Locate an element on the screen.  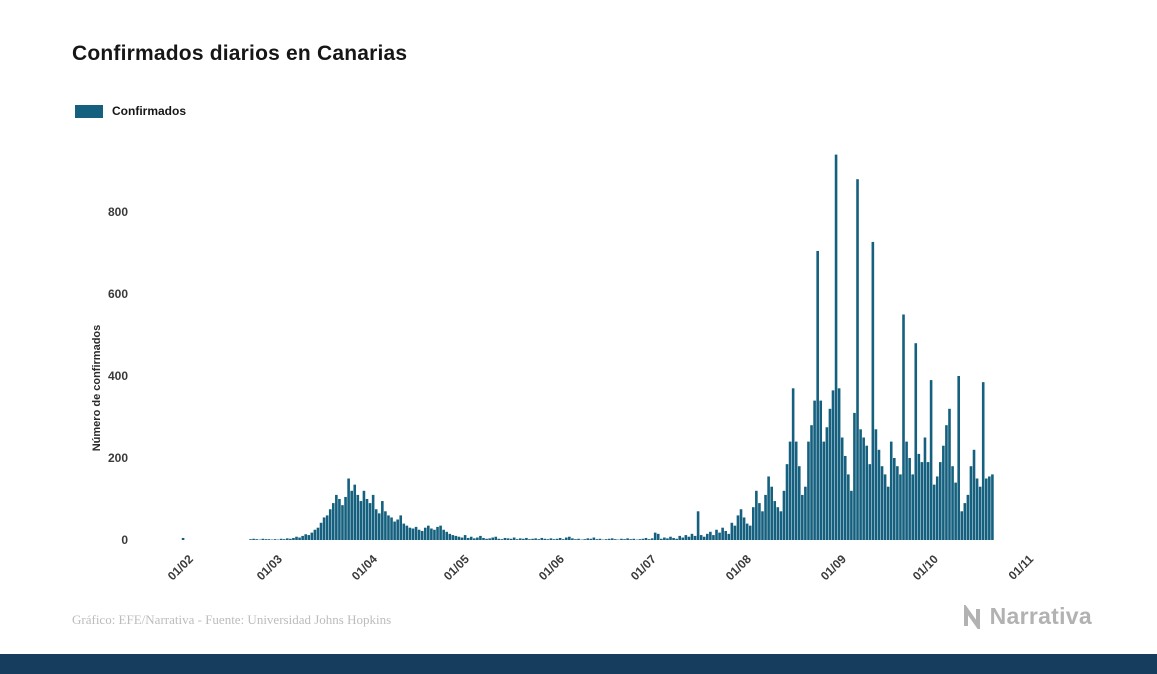
legend-label-confirmados: Confirmados is located at coordinates (149, 111).